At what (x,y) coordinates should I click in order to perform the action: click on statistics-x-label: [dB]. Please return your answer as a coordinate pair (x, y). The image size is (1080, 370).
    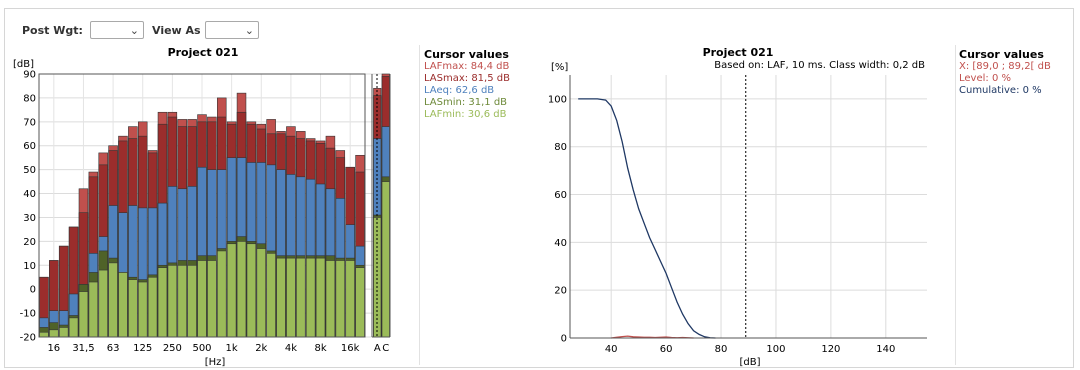
    Looking at the image, I should click on (749, 362).